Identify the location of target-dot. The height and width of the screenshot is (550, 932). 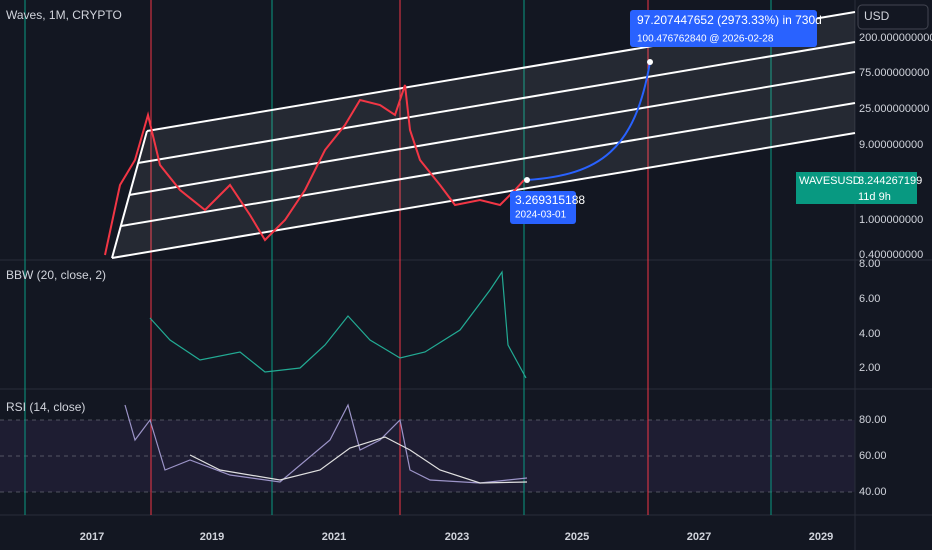
(650, 62).